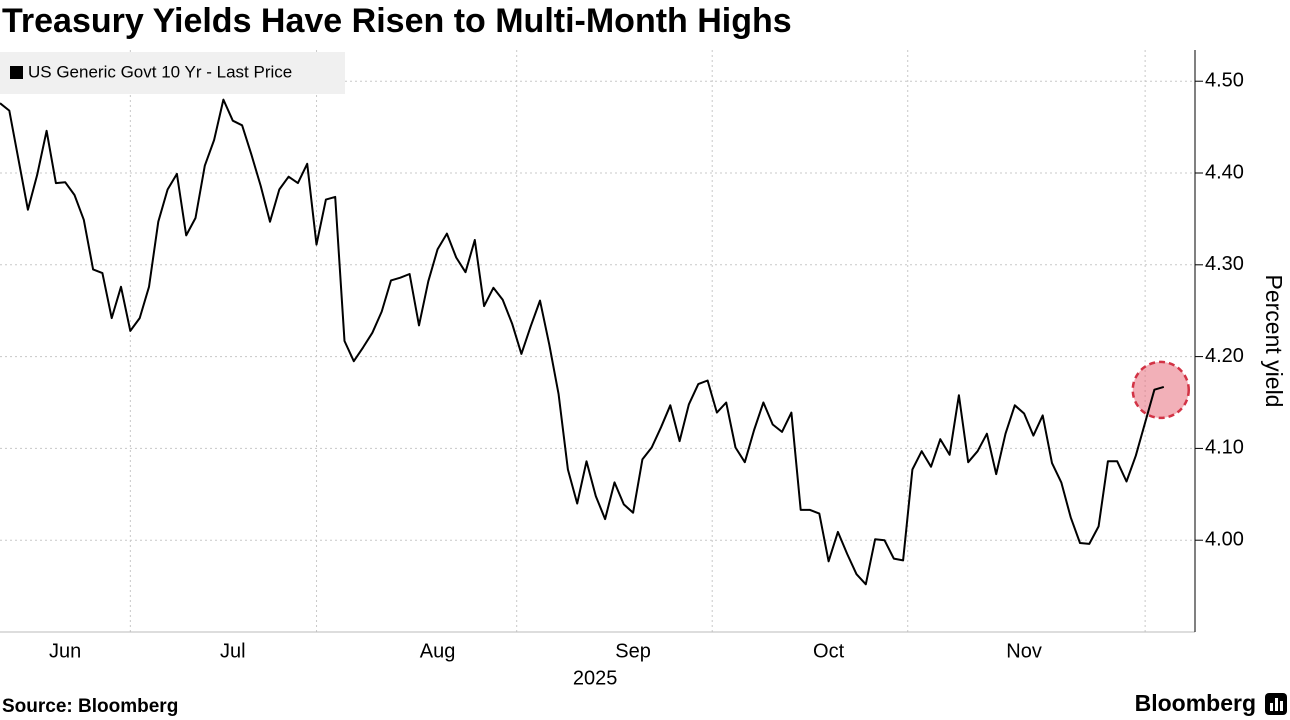  What do you see at coordinates (1274, 341) in the screenshot?
I see `y-axis-label: Percent yield` at bounding box center [1274, 341].